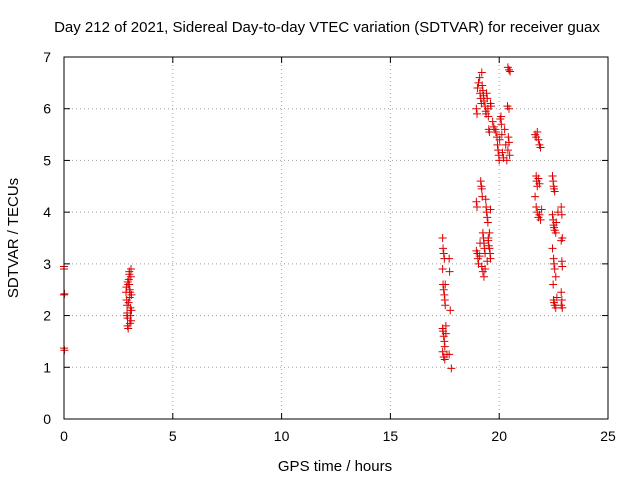 The width and height of the screenshot is (640, 480). I want to click on y-tick-label: 0, so click(47, 419).